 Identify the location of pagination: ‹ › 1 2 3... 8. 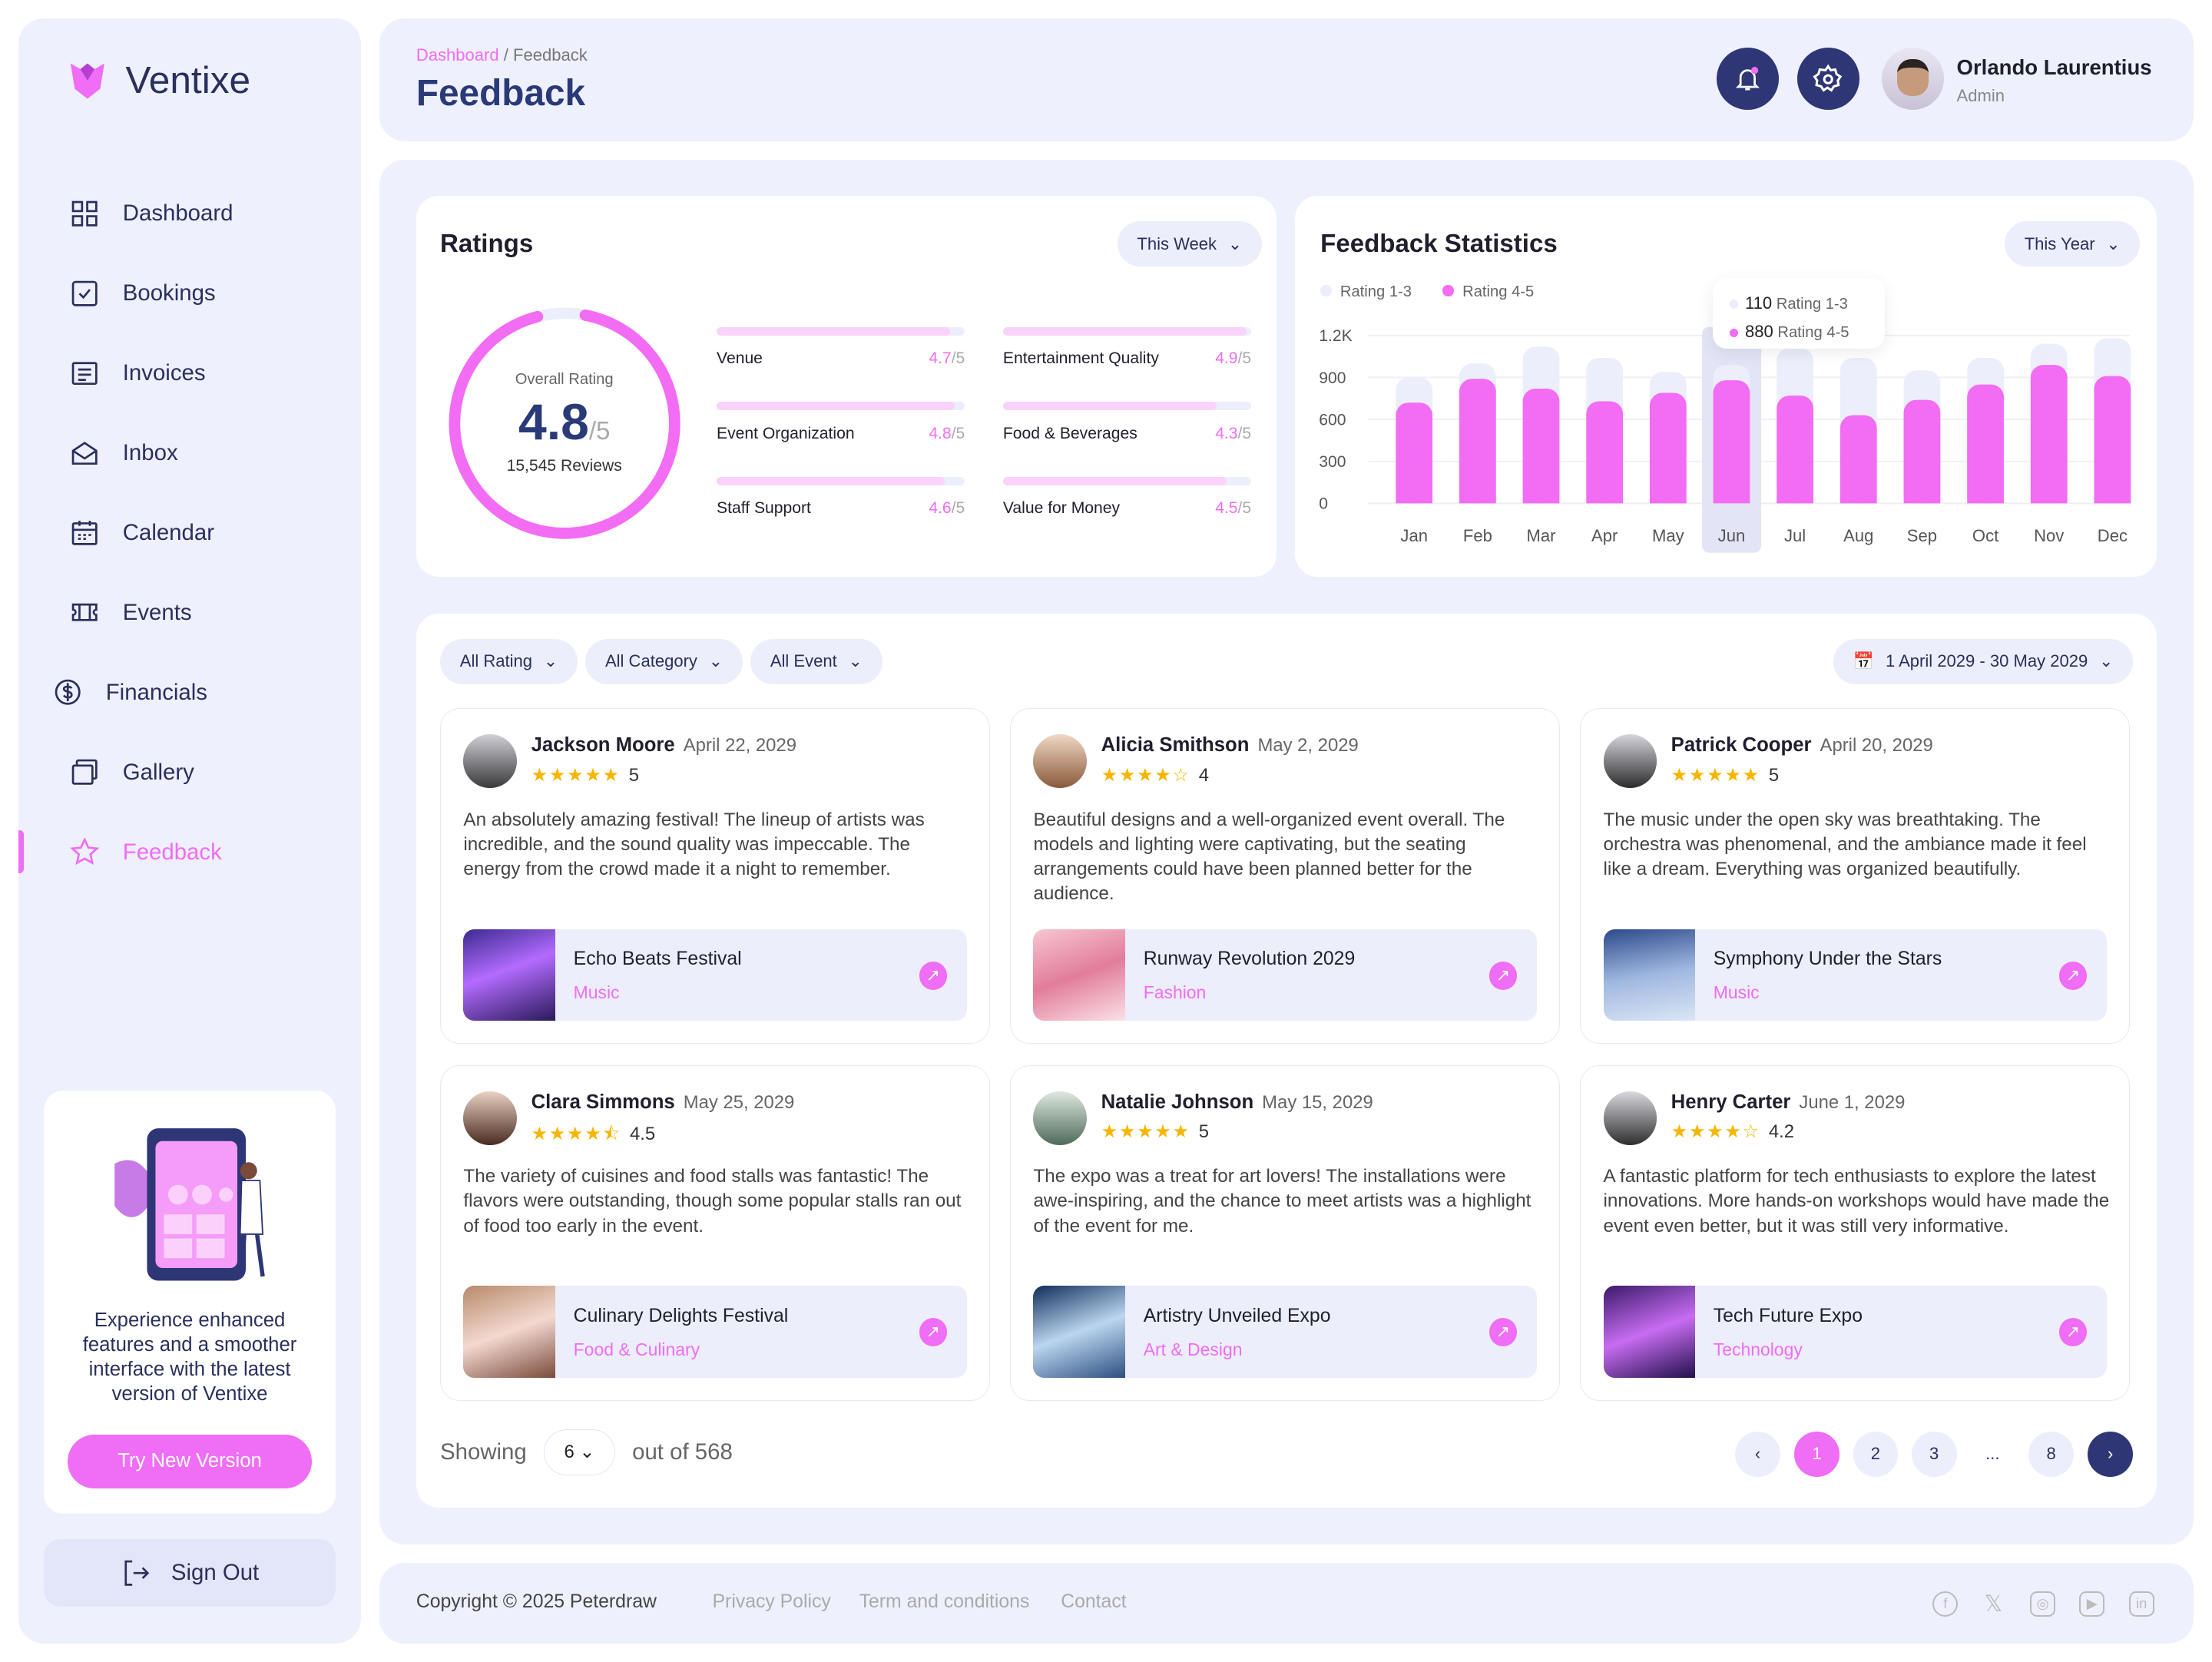
(1935, 1455).